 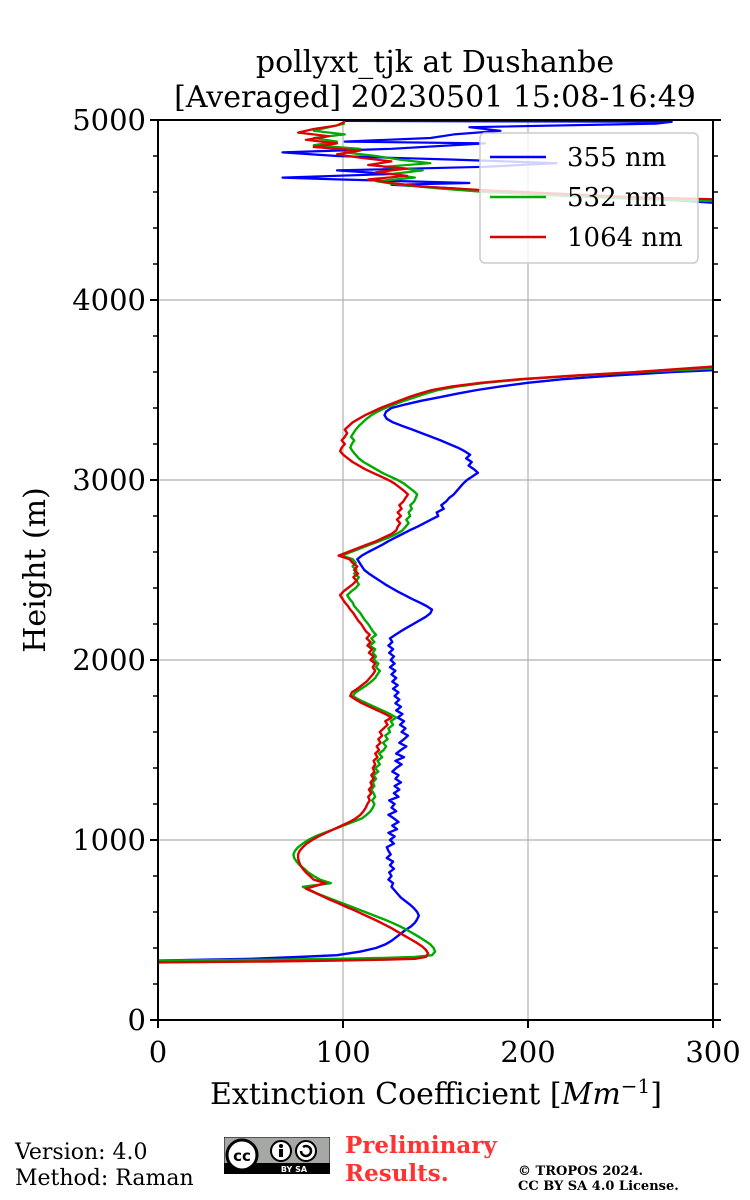 What do you see at coordinates (598, 1186) in the screenshot?
I see `copyright-line2: CC BY SA 4.0 License.` at bounding box center [598, 1186].